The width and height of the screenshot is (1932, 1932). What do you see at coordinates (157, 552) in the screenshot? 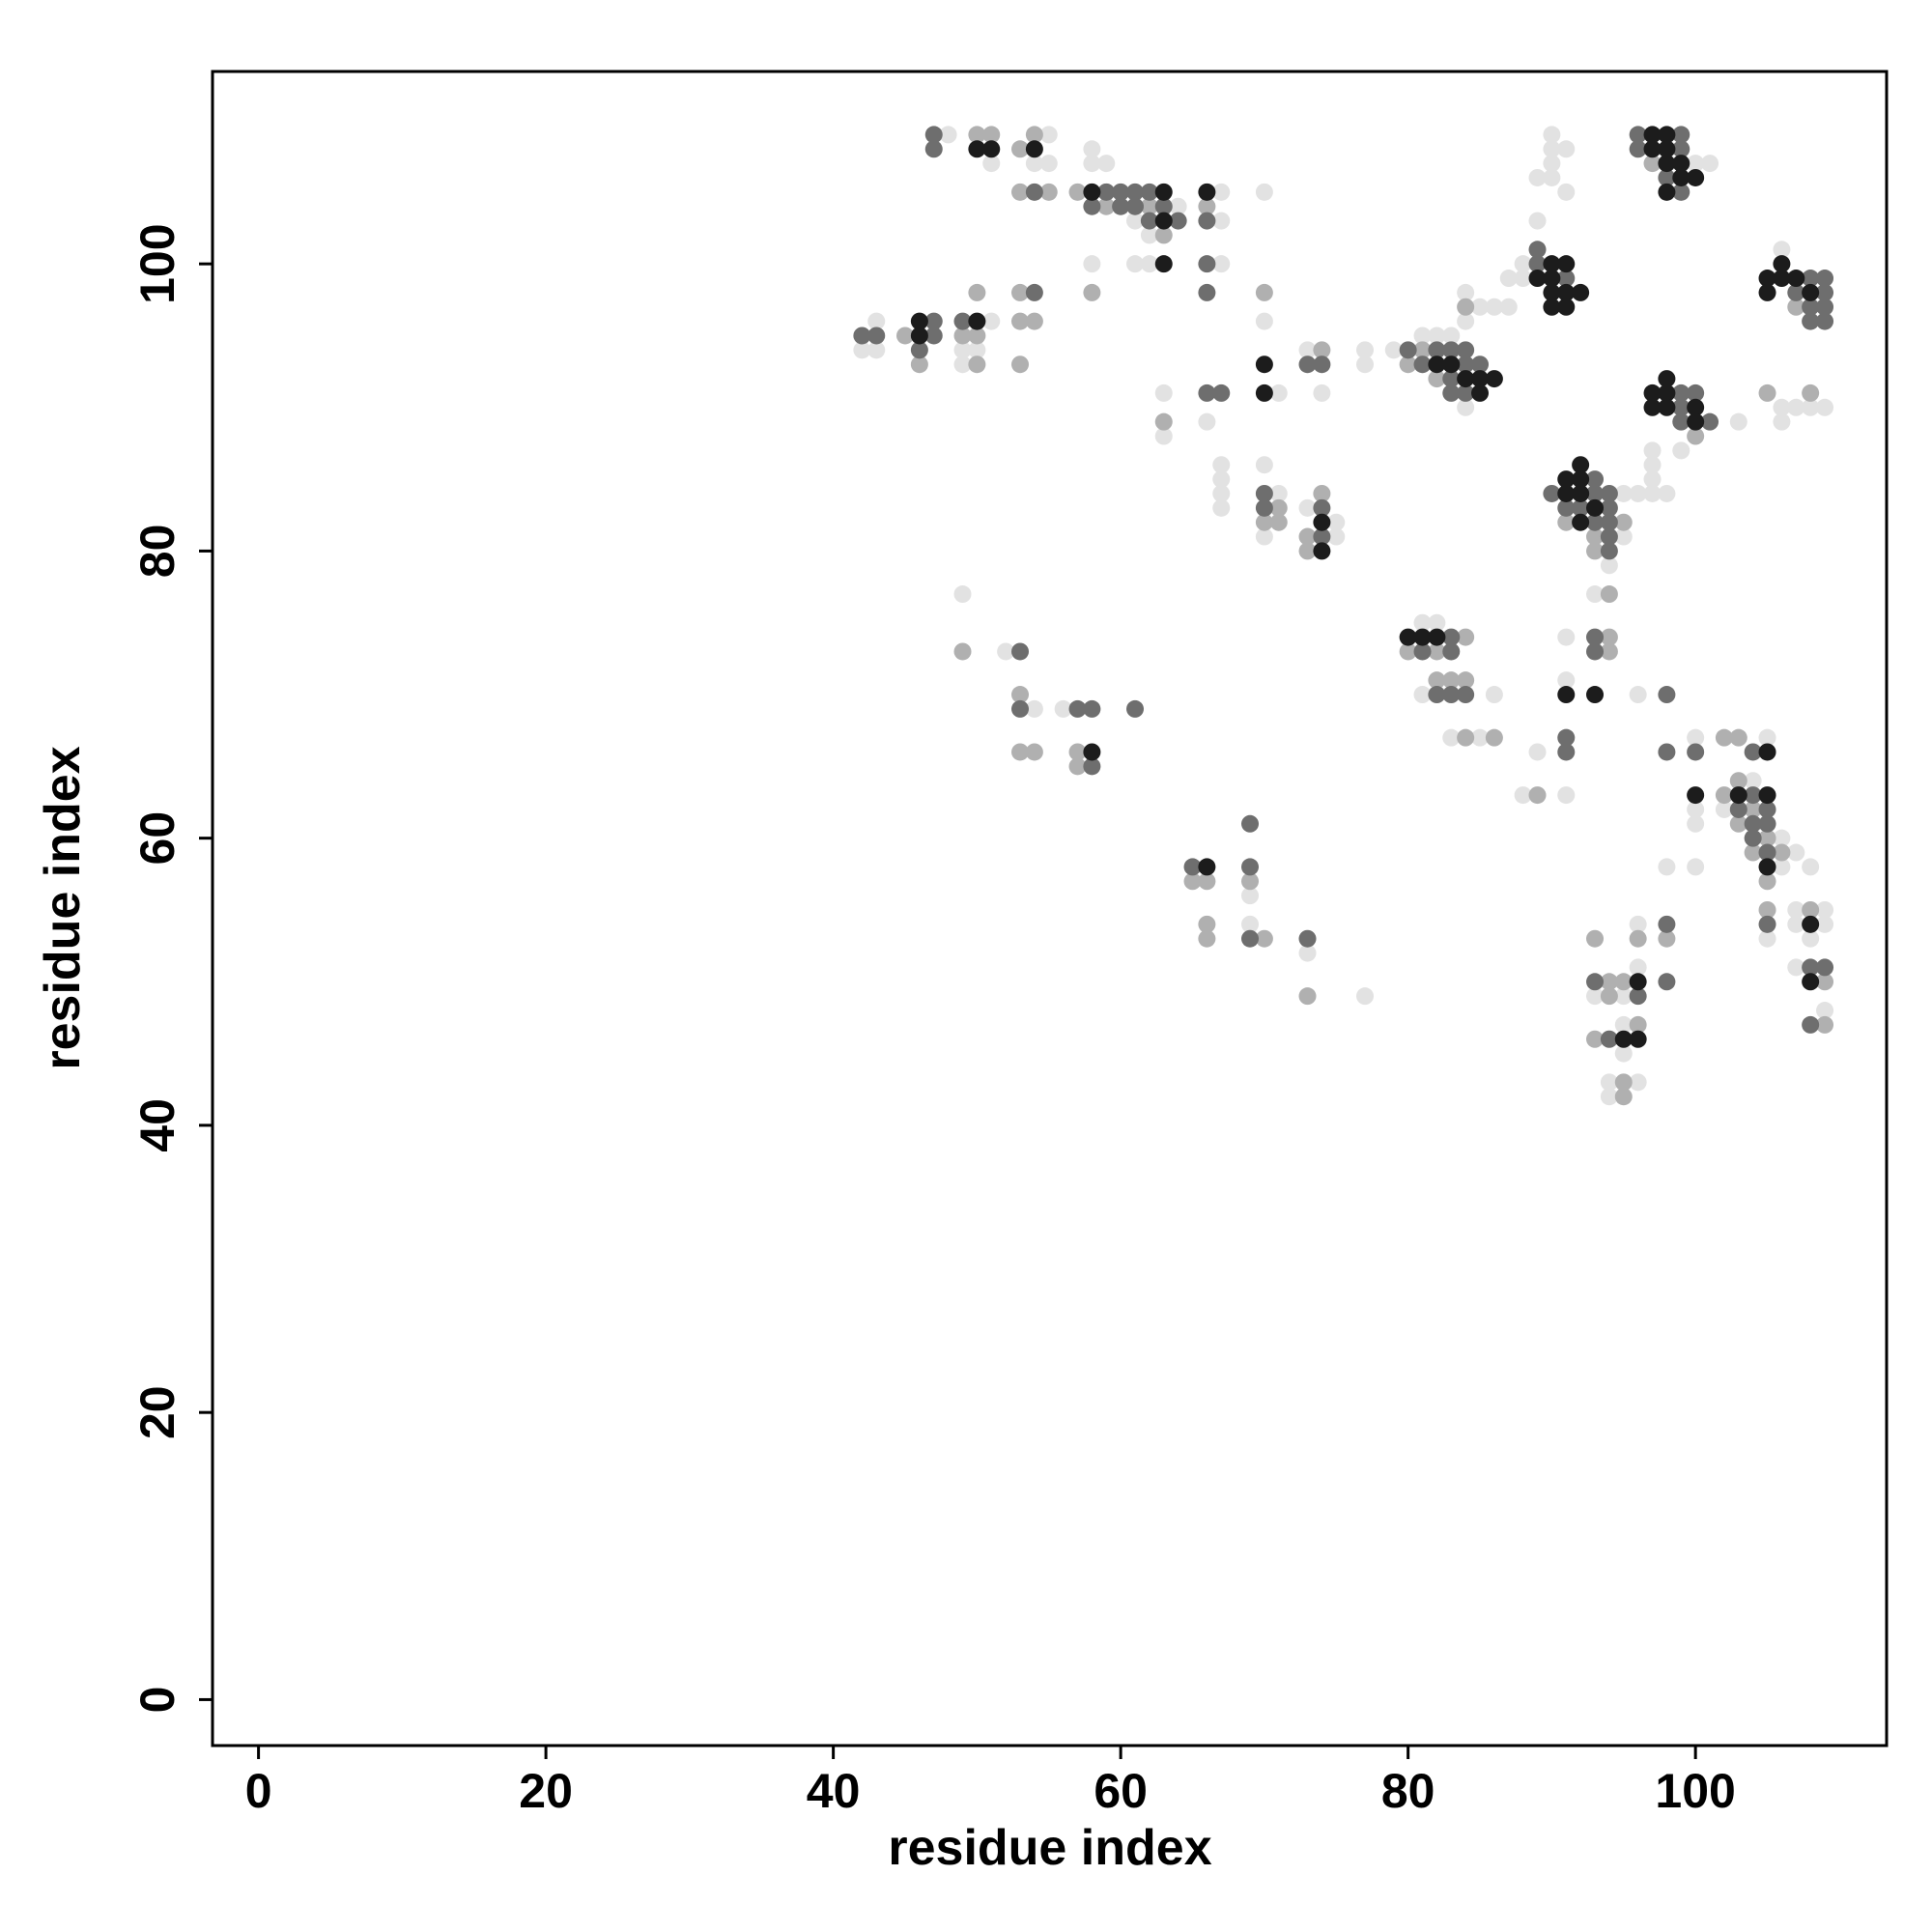
I see `y-tick-label: 80` at bounding box center [157, 552].